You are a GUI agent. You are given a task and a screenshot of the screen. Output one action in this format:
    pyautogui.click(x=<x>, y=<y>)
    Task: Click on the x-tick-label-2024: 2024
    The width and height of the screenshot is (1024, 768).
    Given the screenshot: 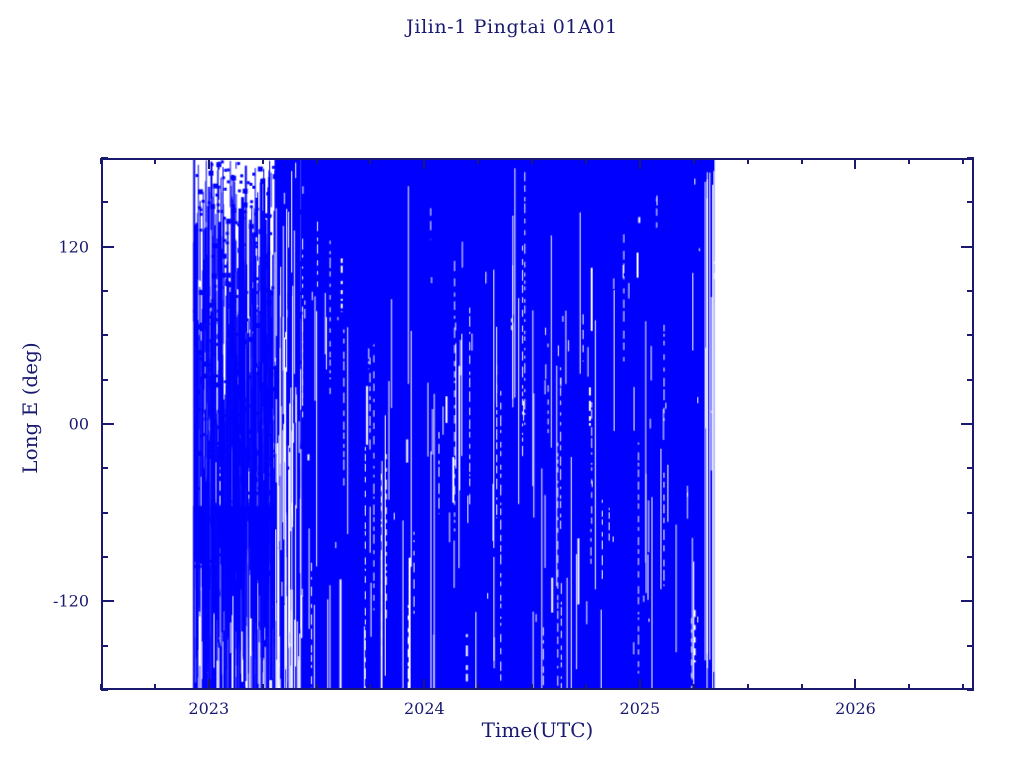 What is the action you would take?
    pyautogui.click(x=424, y=708)
    